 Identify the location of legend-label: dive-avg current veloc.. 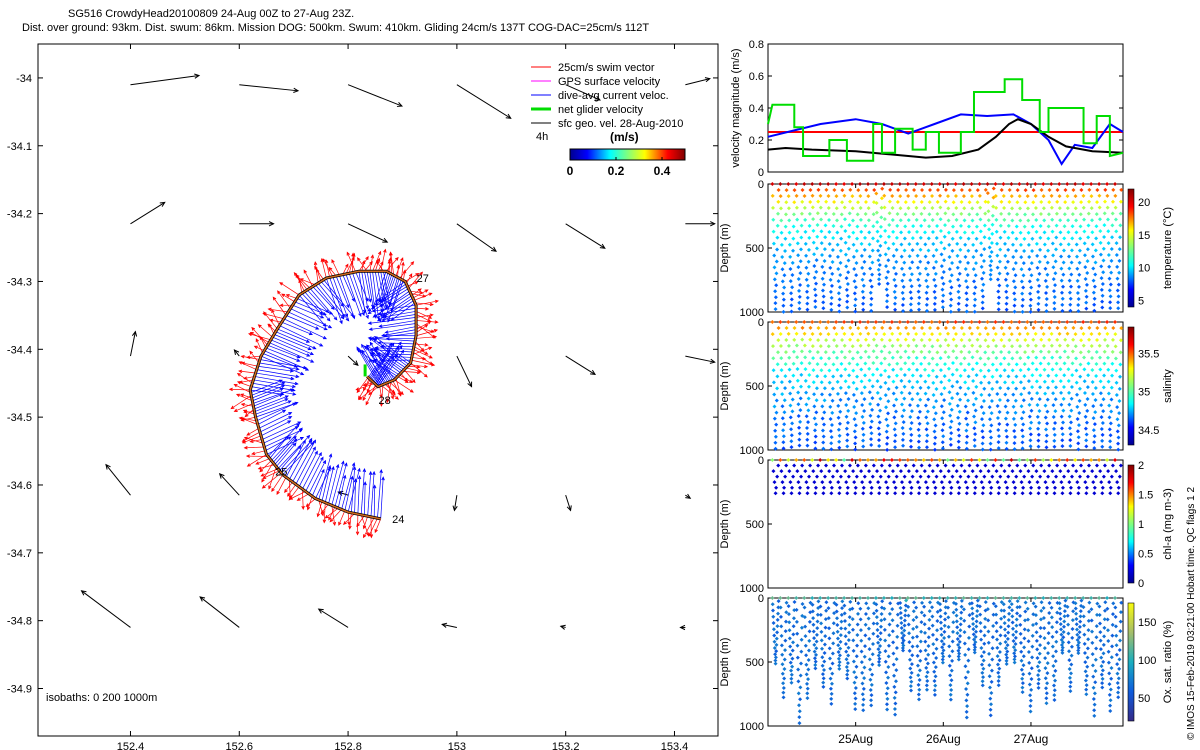
(613, 96).